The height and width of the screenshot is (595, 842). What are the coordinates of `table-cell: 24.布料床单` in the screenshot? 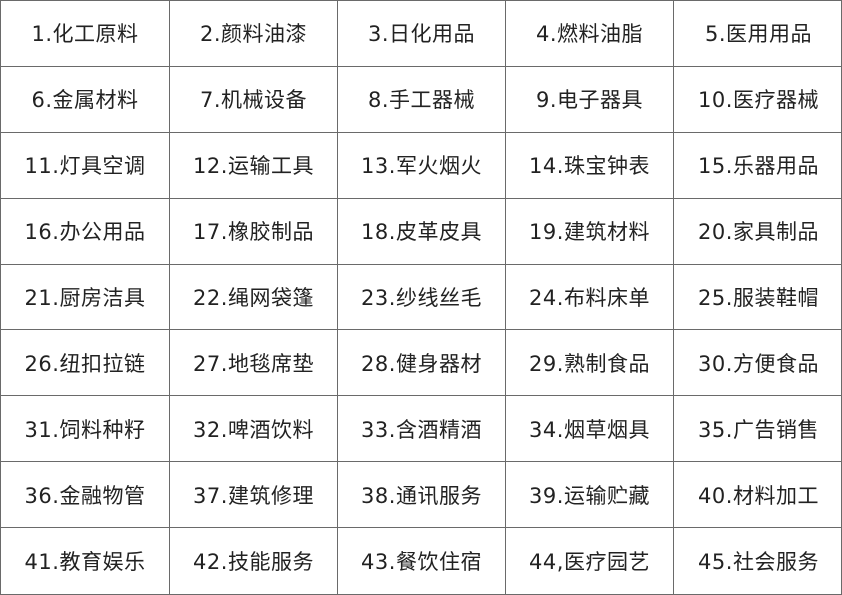 It's located at (590, 297).